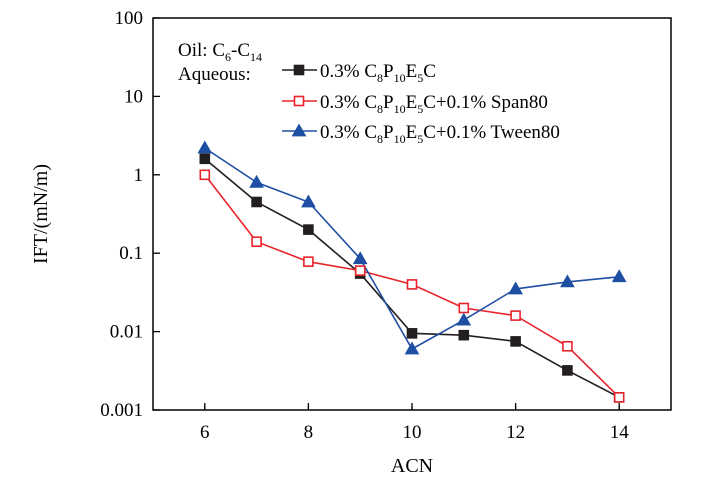 The width and height of the screenshot is (705, 485). Describe the element at coordinates (121, 410) in the screenshot. I see `y-tick-label: 0.001` at that location.